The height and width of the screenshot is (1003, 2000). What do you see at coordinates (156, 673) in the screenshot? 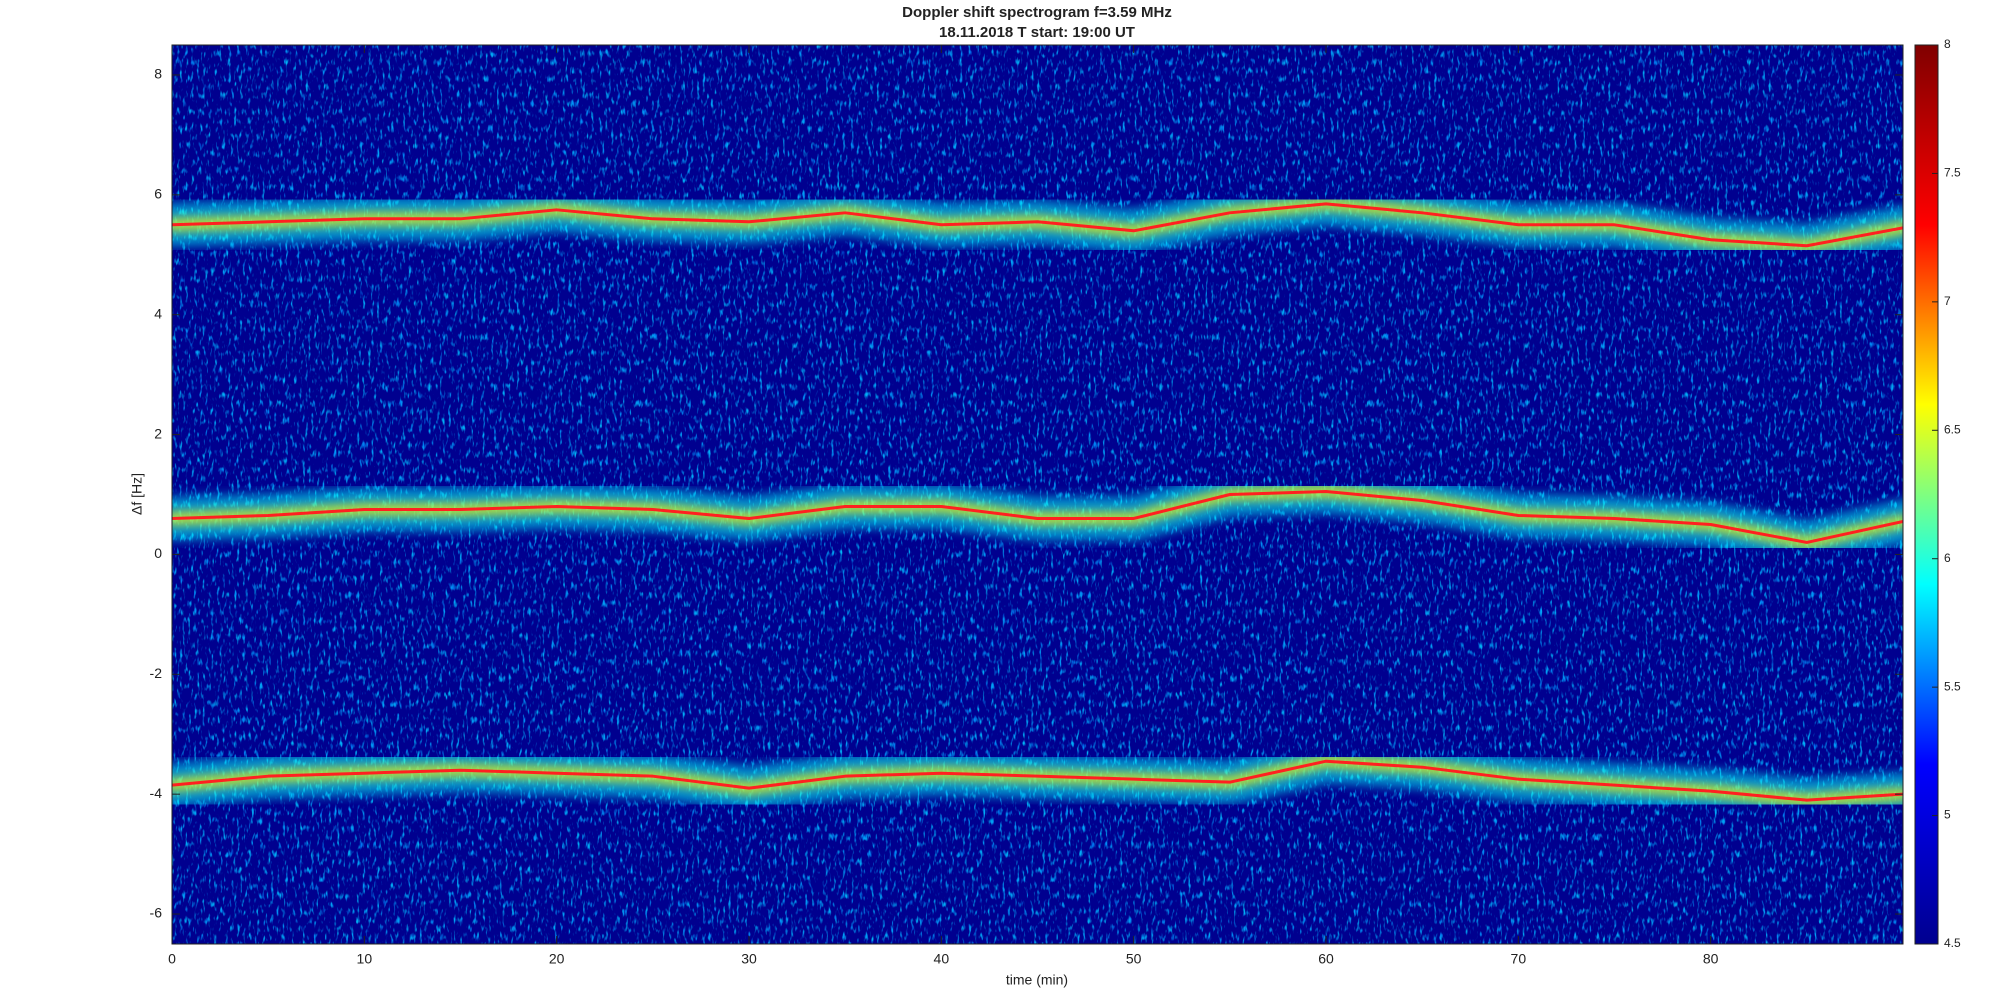
I see `y-tick-label: -2` at bounding box center [156, 673].